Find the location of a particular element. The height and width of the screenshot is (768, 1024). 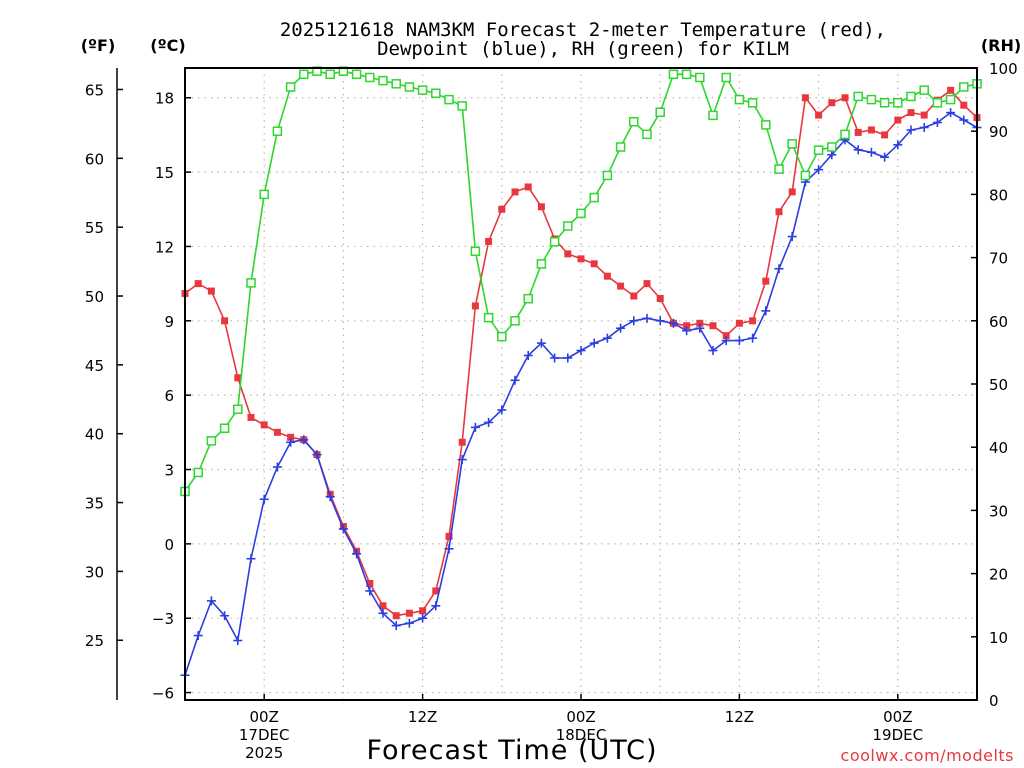

fahrenheit-tick-label: 65 is located at coordinates (94, 90).